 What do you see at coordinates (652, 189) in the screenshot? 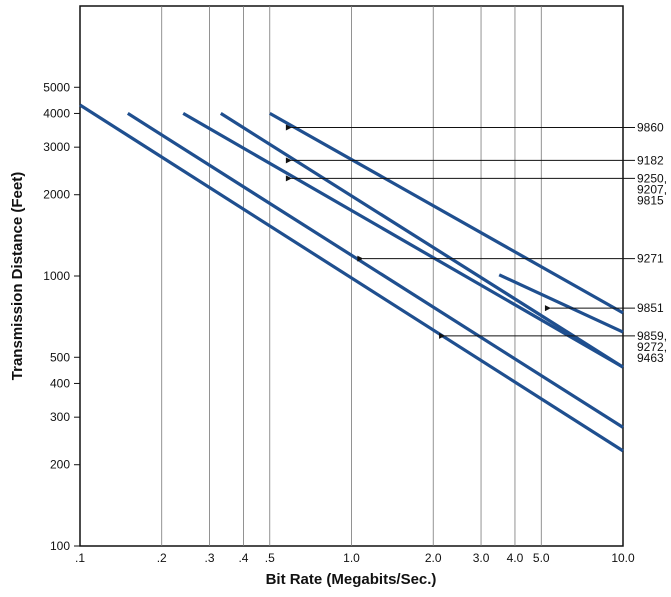
I see `annotation-label: 9207,` at bounding box center [652, 189].